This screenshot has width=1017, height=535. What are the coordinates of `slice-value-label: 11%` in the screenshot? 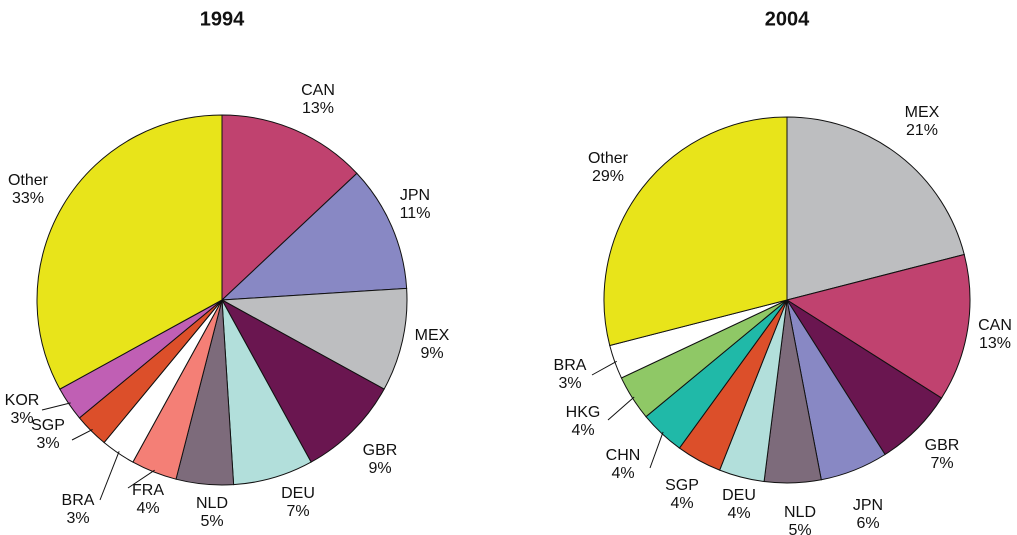 It's located at (415, 213).